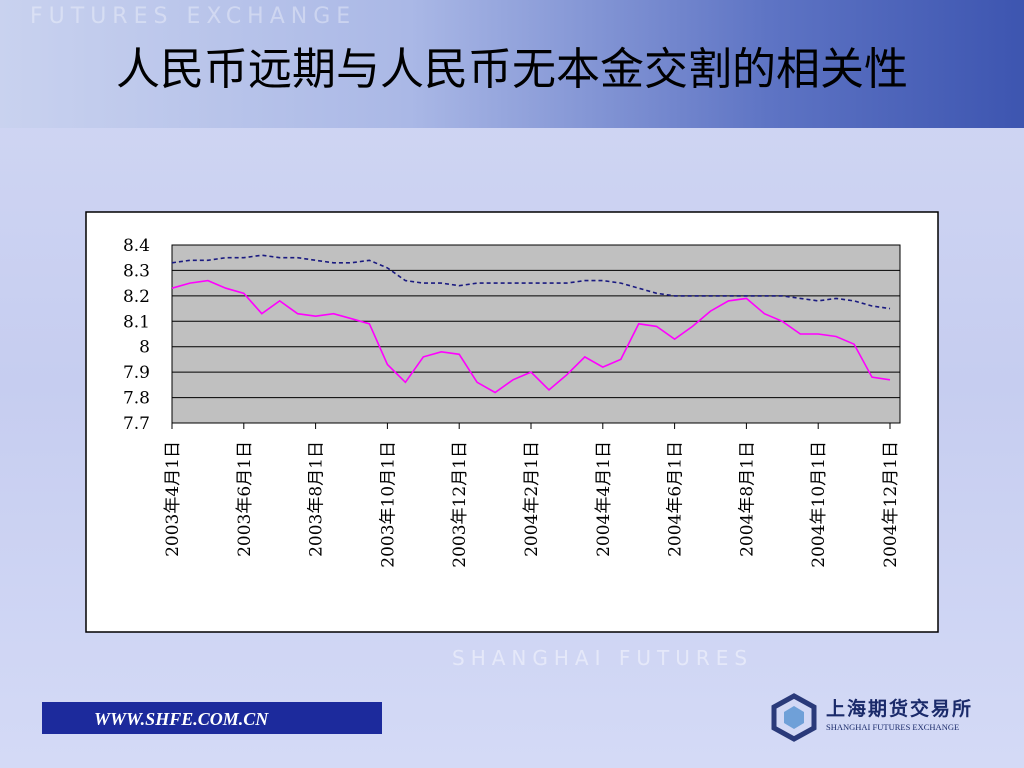 The width and height of the screenshot is (1024, 768). I want to click on logo: 上海期货交易所 SHANGHAI FUTURES EXCHANGE, so click(873, 717).